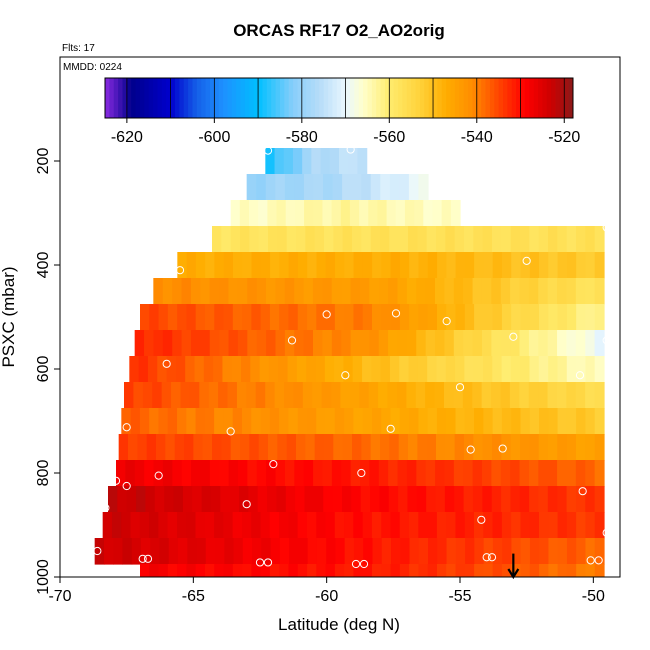  Describe the element at coordinates (339, 30) in the screenshot. I see `chart-title: ORCAS RF17 O2_AO2orig` at that location.